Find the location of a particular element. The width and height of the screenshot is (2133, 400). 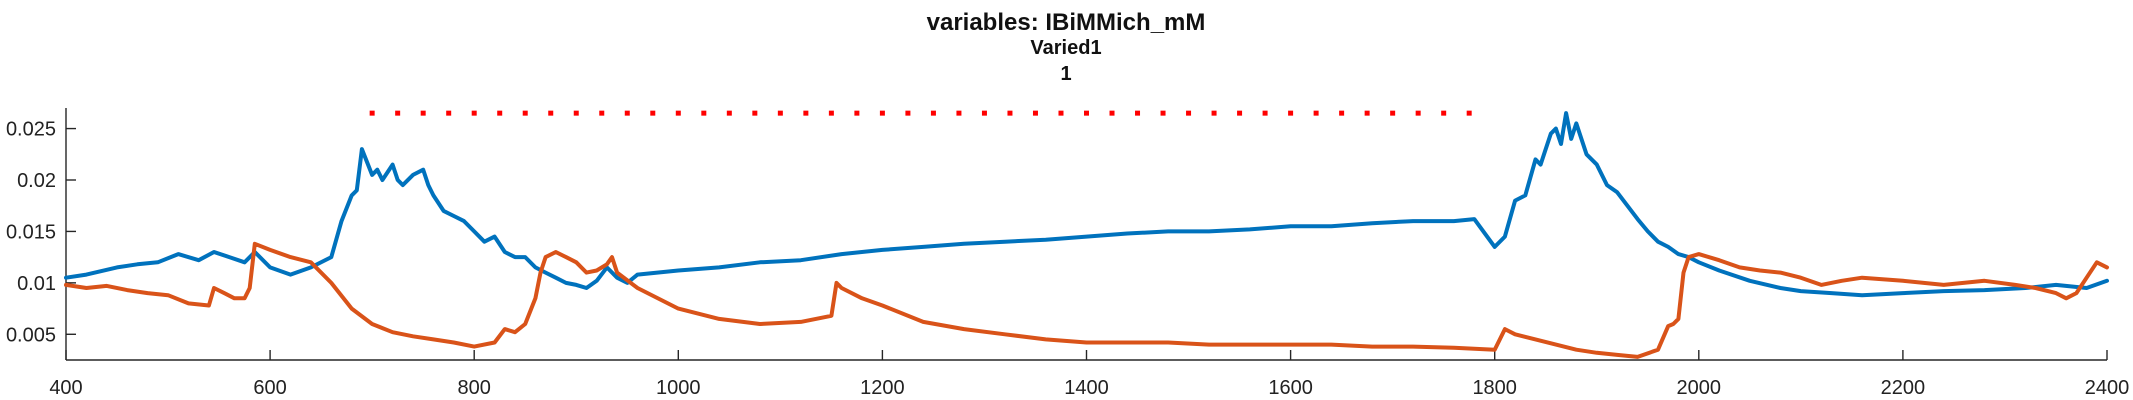

x-tick-label: 600 is located at coordinates (269, 388).